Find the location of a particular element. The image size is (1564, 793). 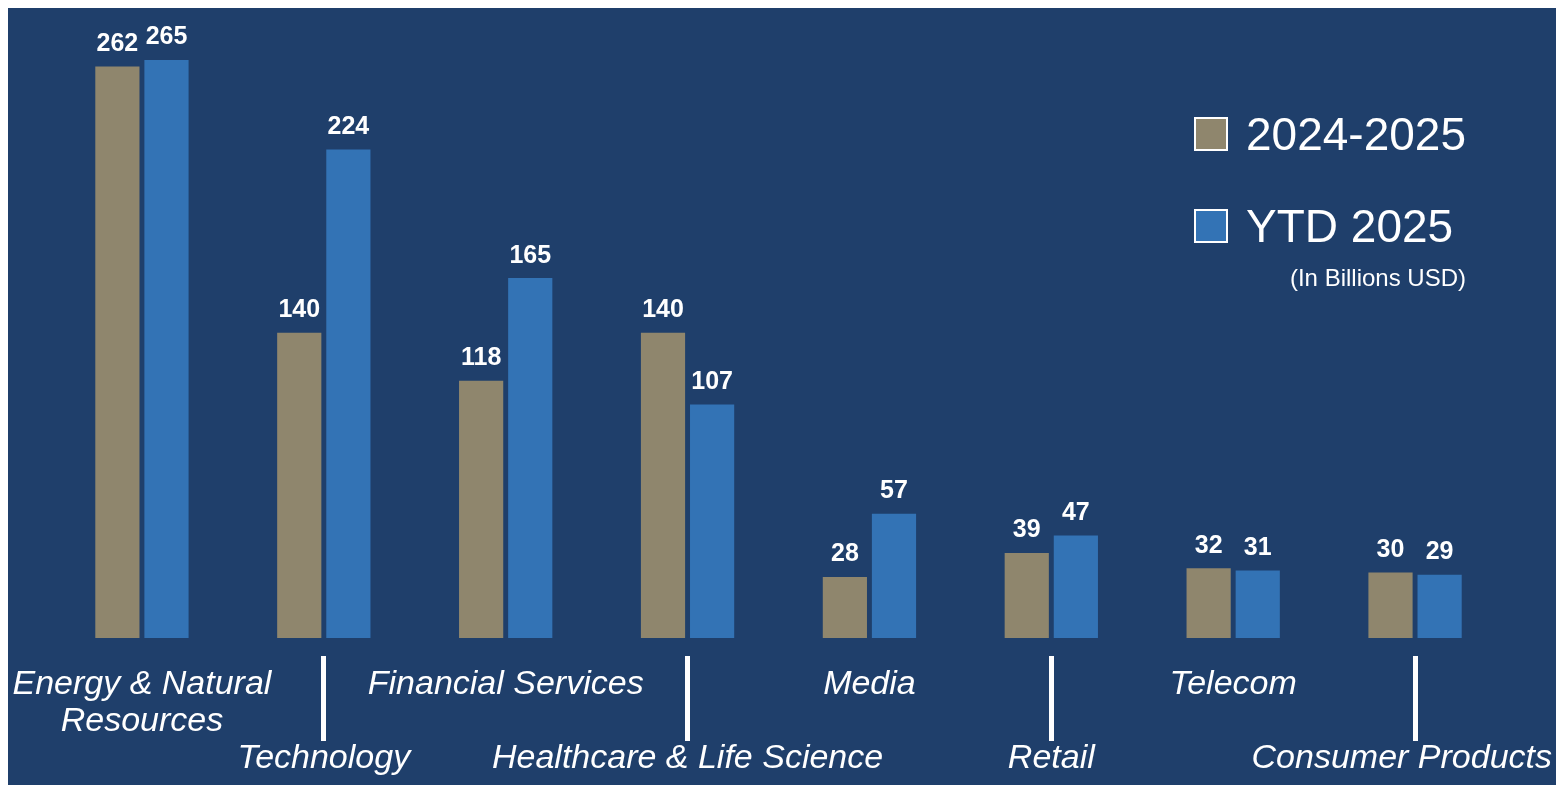

x-tick-label: Consumer Products is located at coordinates (1402, 756).